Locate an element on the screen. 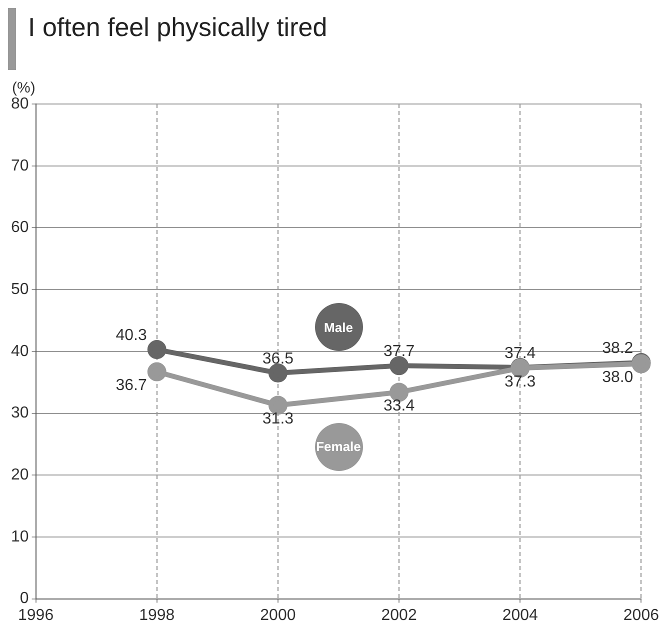 The height and width of the screenshot is (641, 670). x-tick-label: 2002 is located at coordinates (399, 615).